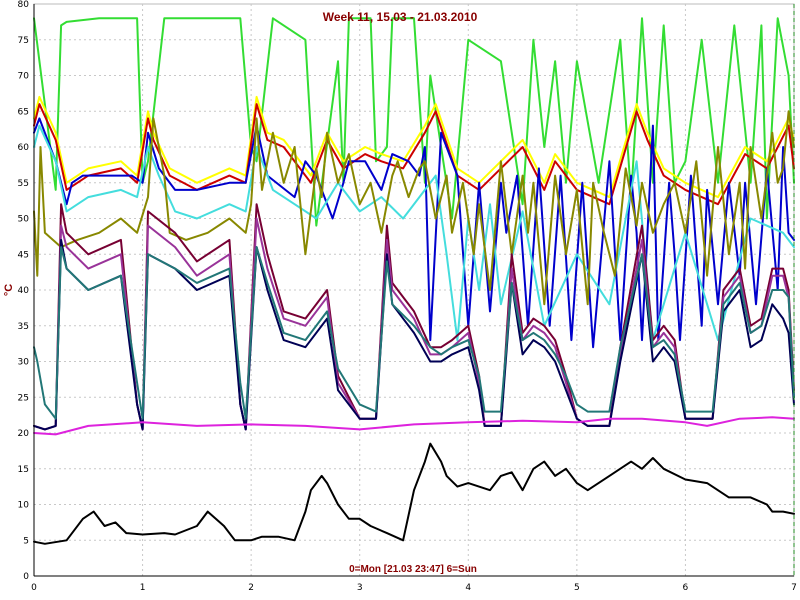 The image size is (800, 600). I want to click on y-tick-label: 50, so click(24, 220).